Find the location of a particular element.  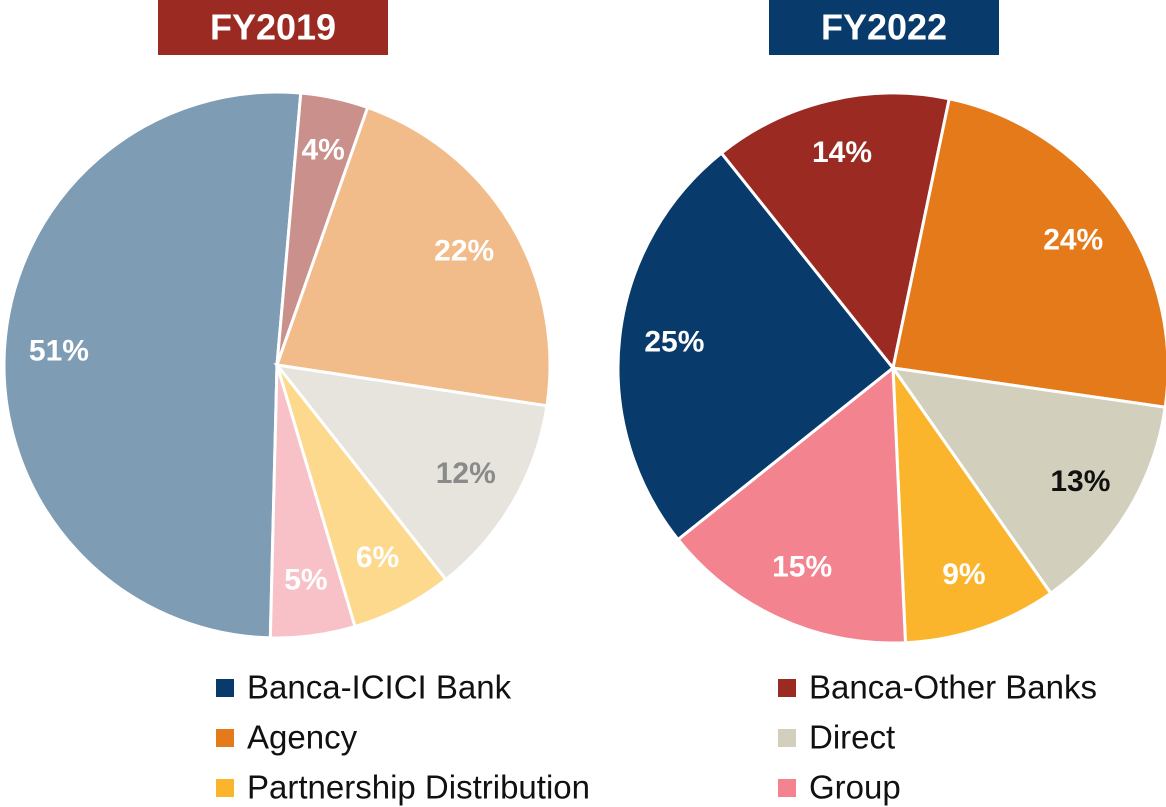

data-label: 4% is located at coordinates (322, 149).